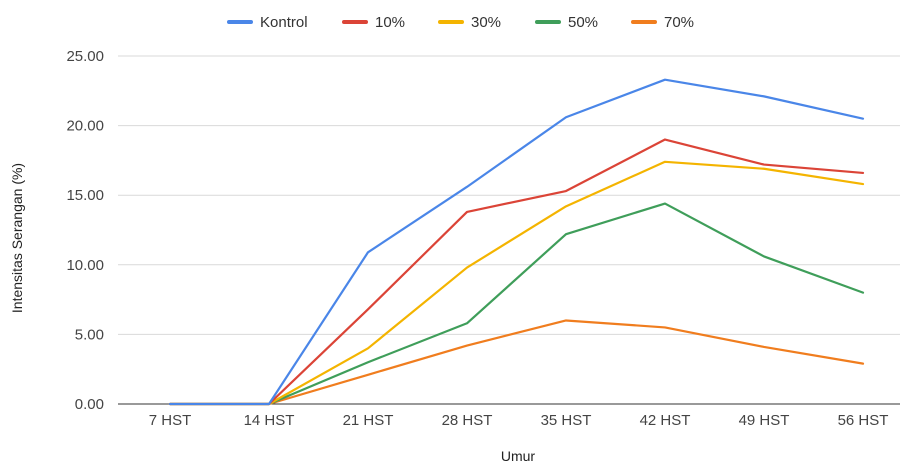 This screenshot has height=468, width=909. I want to click on x-tick-label: 42 HST, so click(665, 420).